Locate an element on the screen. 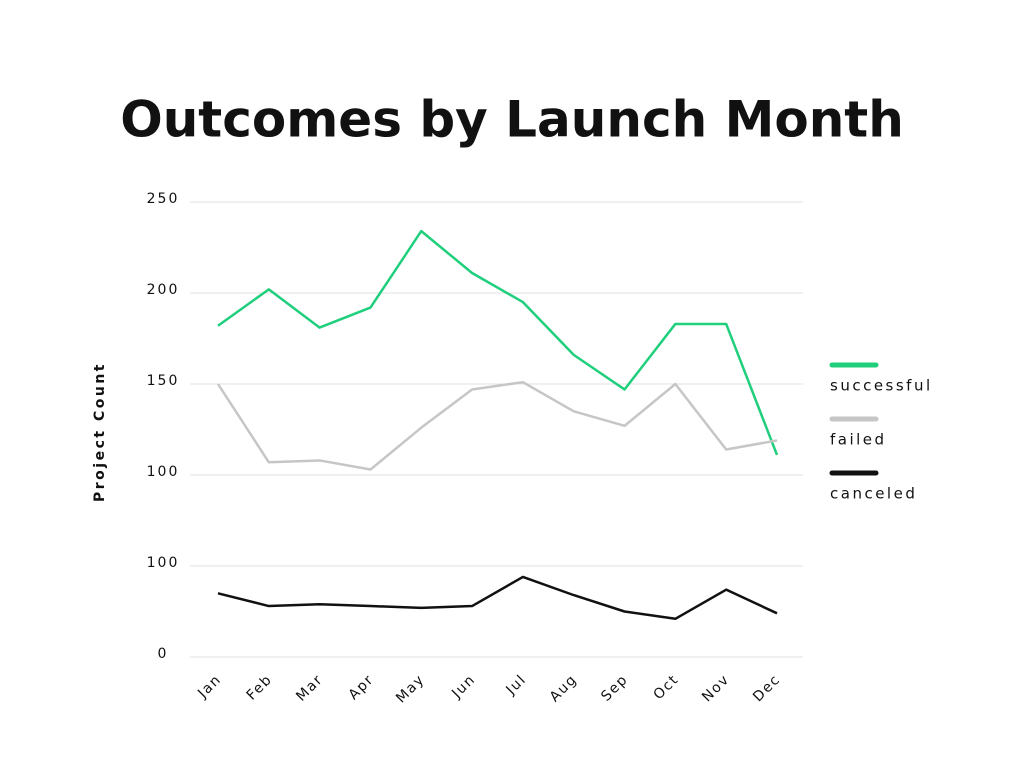 Image resolution: width=1024 pixels, height=768 pixels. y-tick-label: 200 is located at coordinates (163, 290).